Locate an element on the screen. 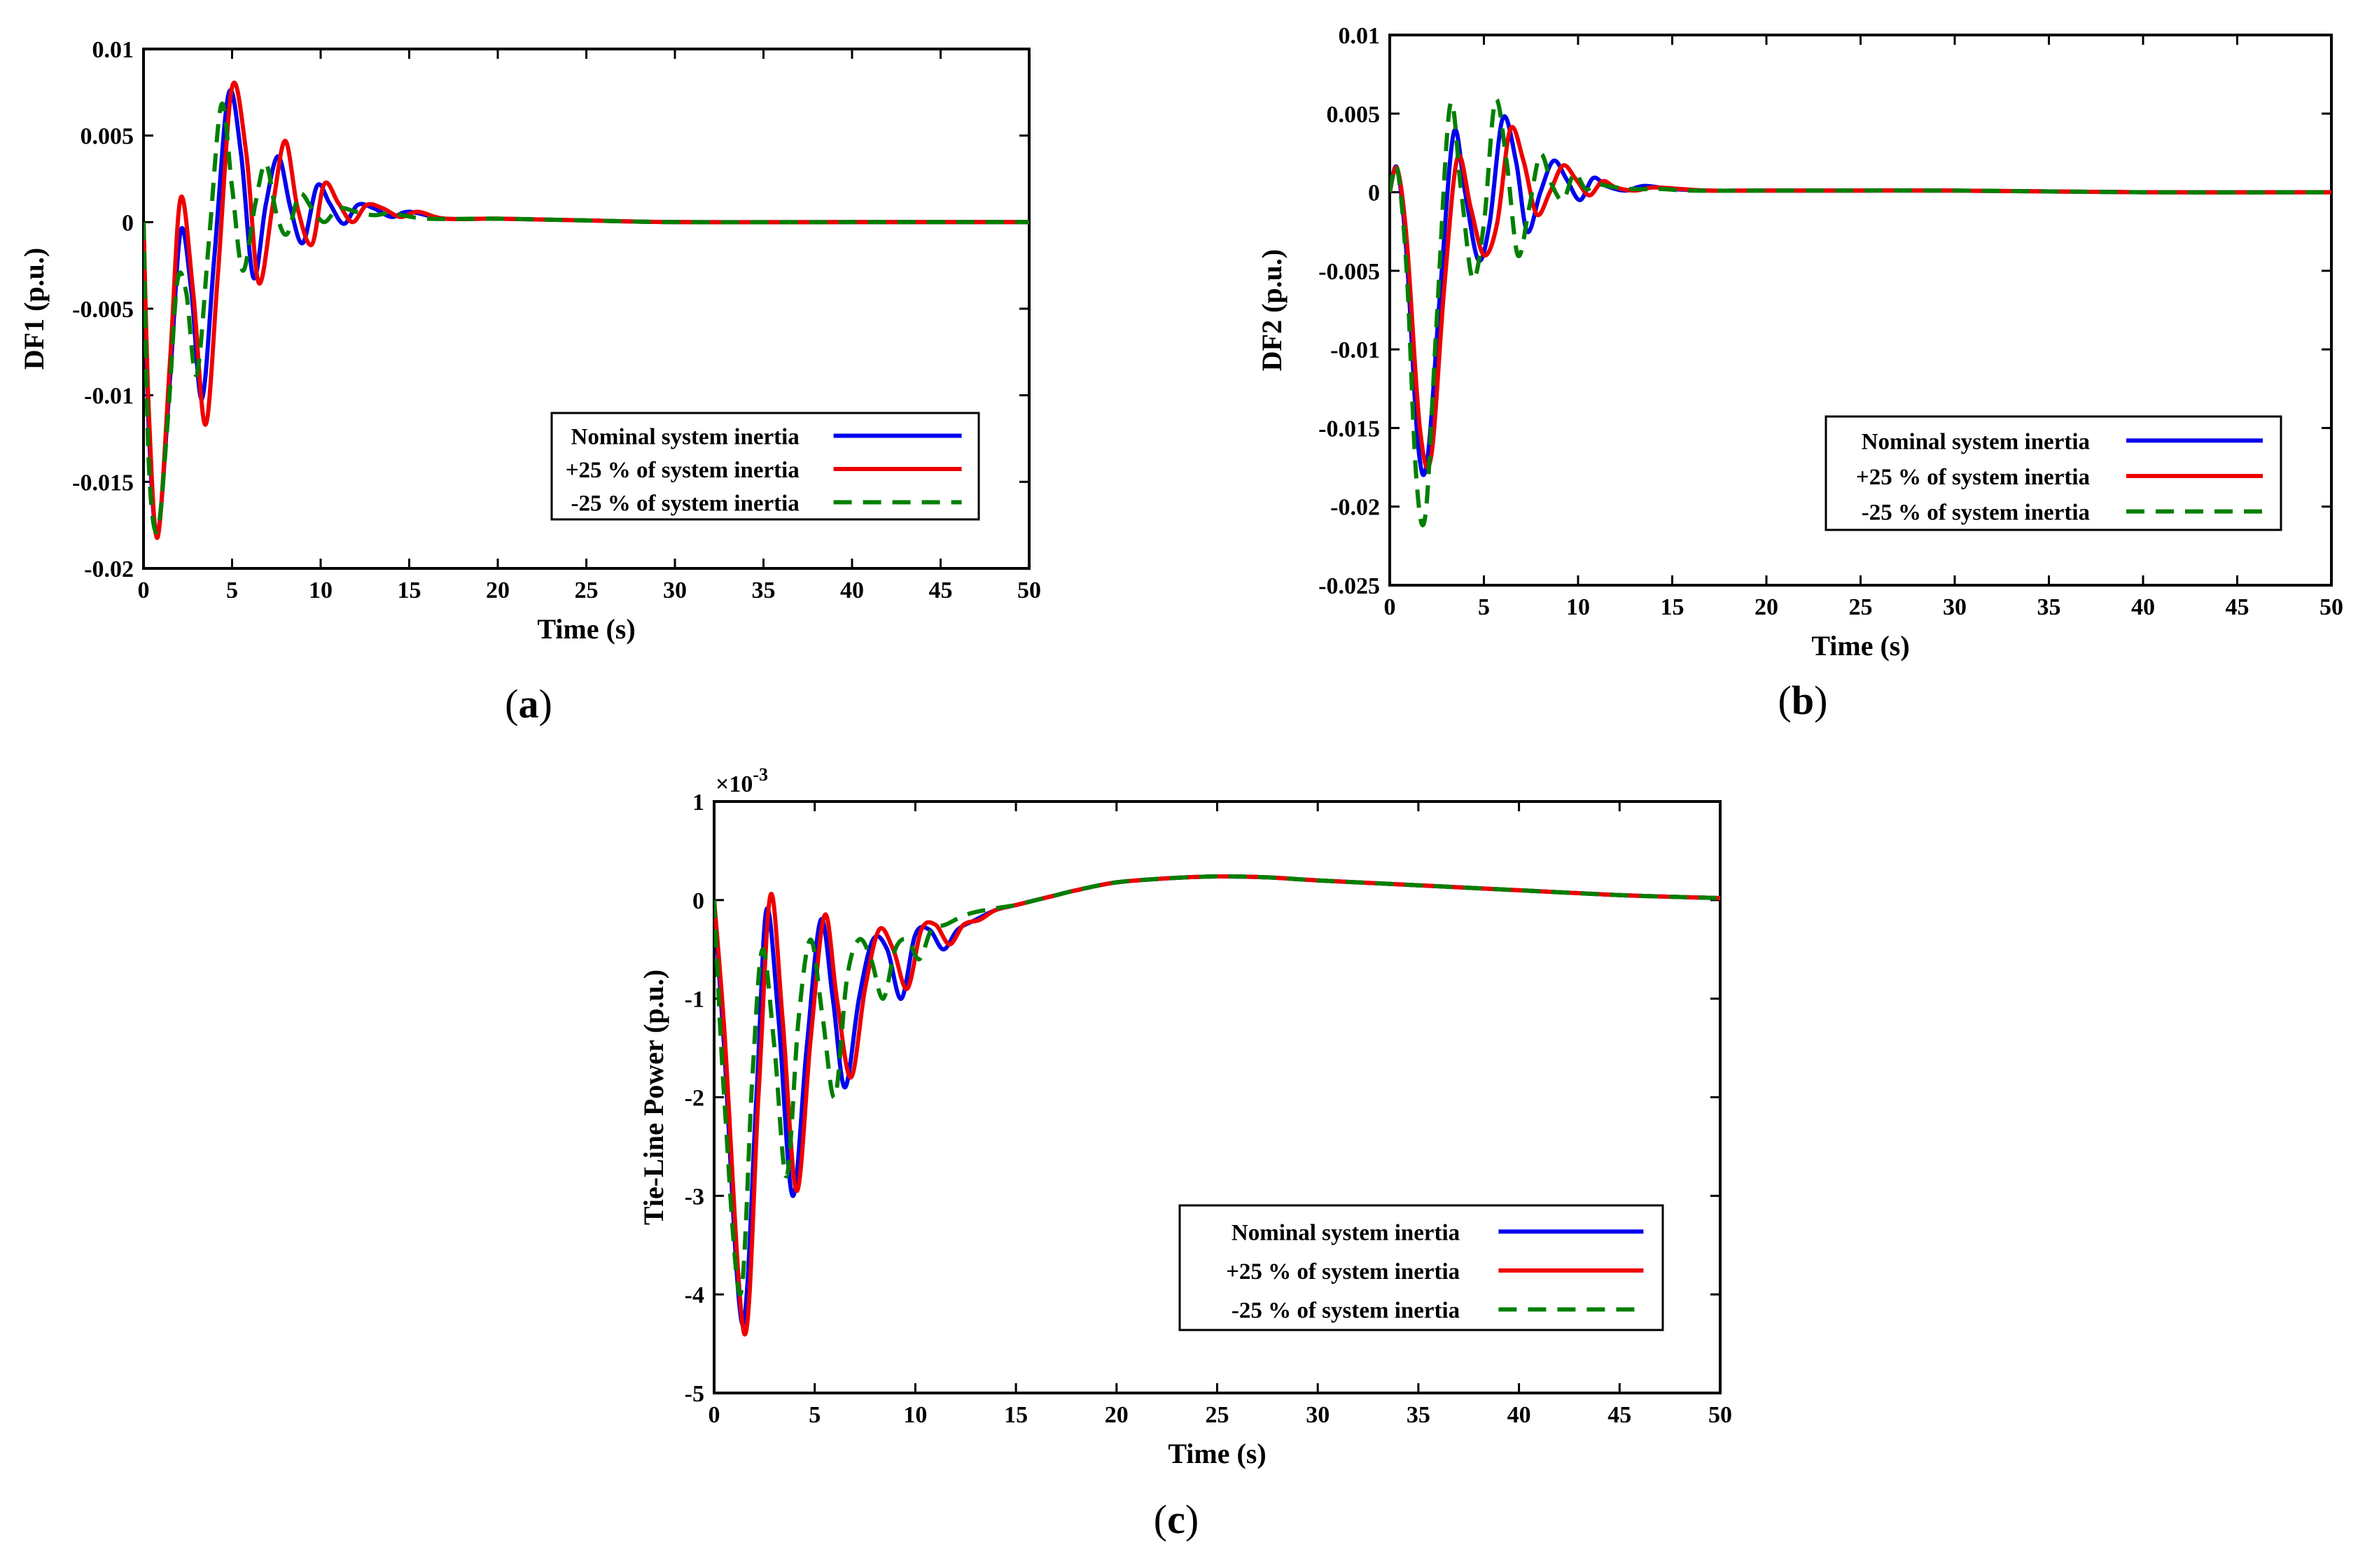 The height and width of the screenshot is (1568, 2358). panel-caption: (a) is located at coordinates (528, 704).